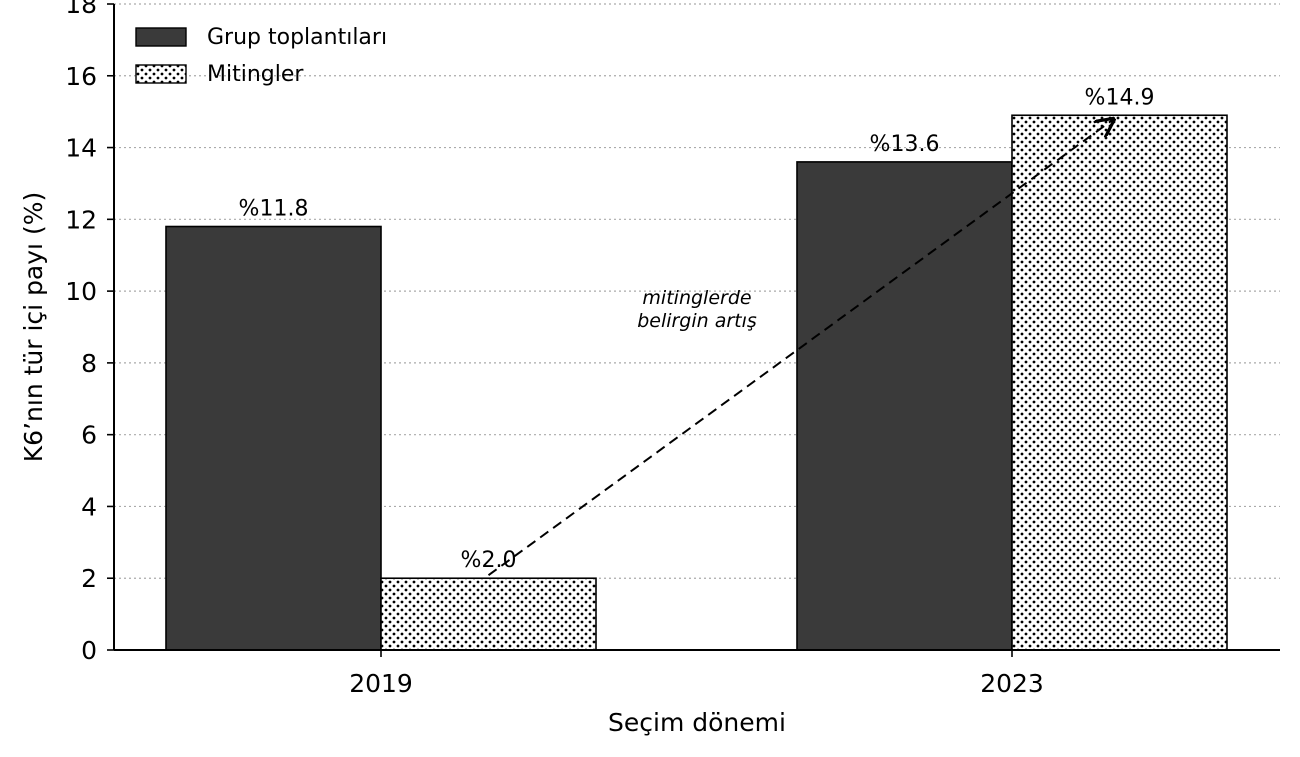  What do you see at coordinates (81, 219) in the screenshot?
I see `y-tick-label: 12` at bounding box center [81, 219].